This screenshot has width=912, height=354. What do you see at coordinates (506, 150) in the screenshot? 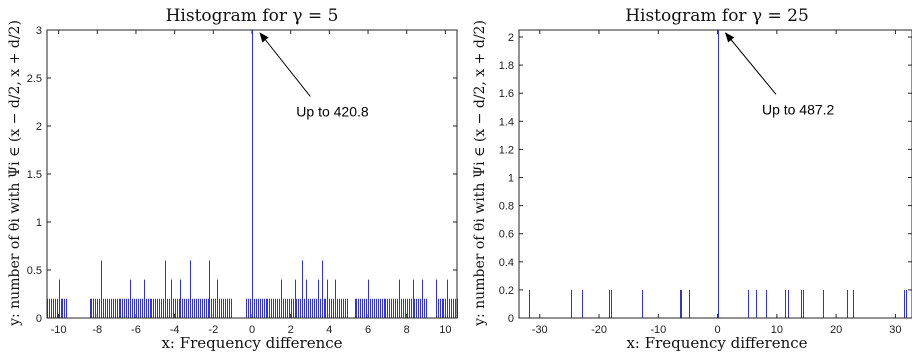
I see `y-tick-label: 1.2` at bounding box center [506, 150].